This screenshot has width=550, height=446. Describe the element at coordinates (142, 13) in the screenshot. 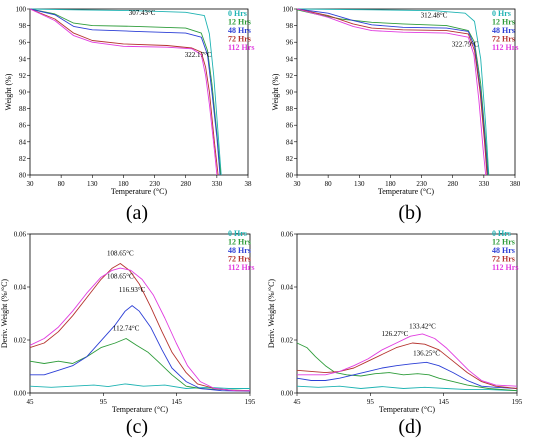

I see `annotation-label: 307.43°C` at that location.